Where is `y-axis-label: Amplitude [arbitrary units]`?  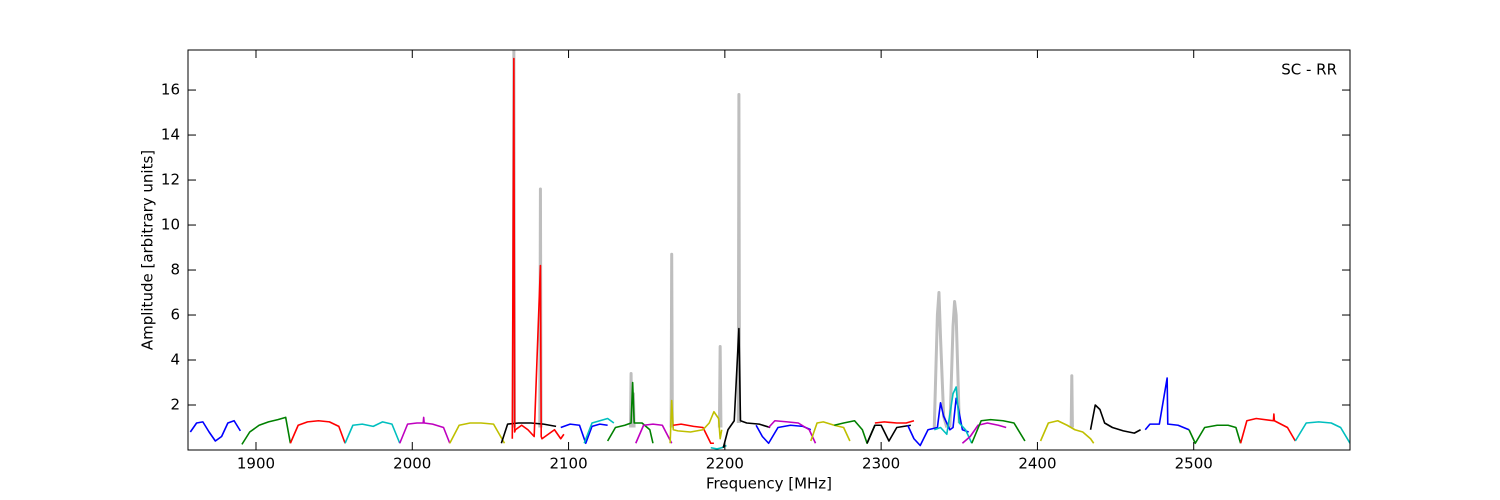
y-axis-label: Amplitude [arbitrary units] is located at coordinates (148, 250).